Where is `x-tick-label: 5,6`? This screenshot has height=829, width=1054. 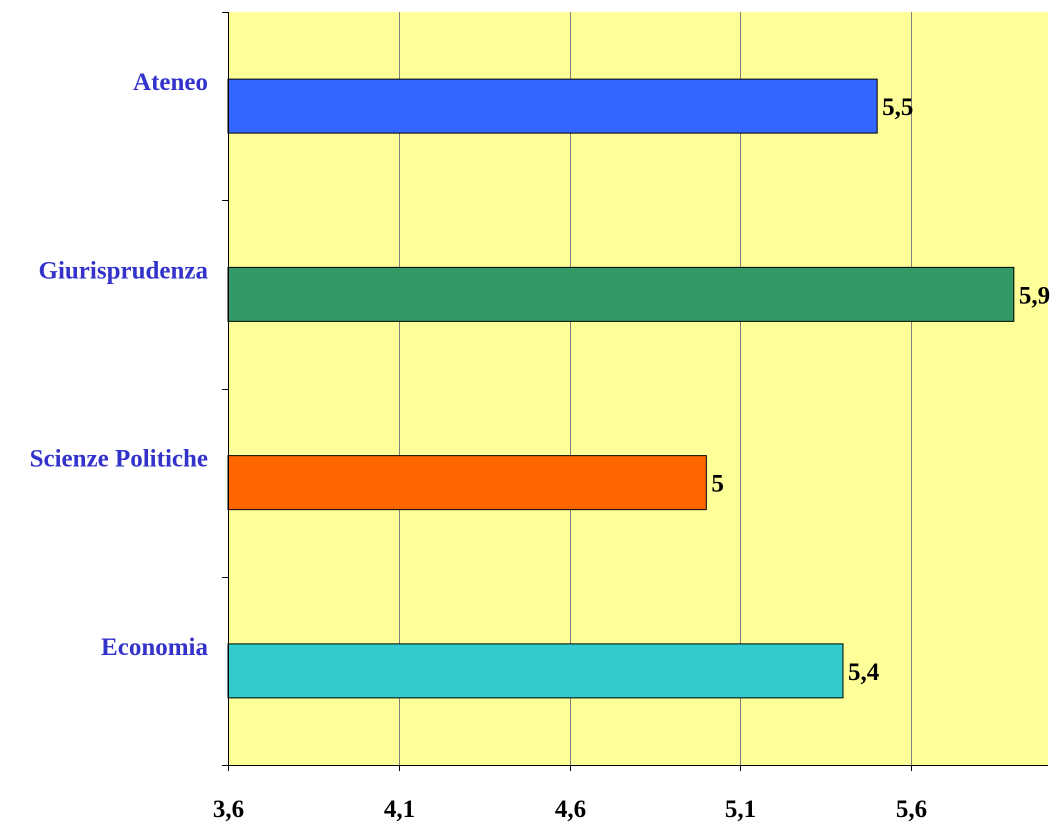 x-tick-label: 5,6 is located at coordinates (911, 809).